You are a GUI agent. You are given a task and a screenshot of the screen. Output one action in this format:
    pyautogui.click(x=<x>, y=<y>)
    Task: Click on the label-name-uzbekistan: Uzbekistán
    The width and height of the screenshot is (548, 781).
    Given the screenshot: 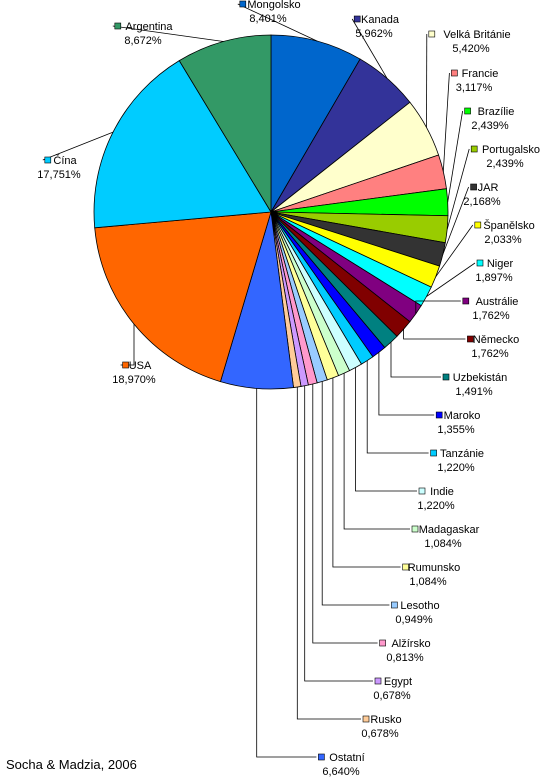 What is the action you would take?
    pyautogui.click(x=480, y=378)
    